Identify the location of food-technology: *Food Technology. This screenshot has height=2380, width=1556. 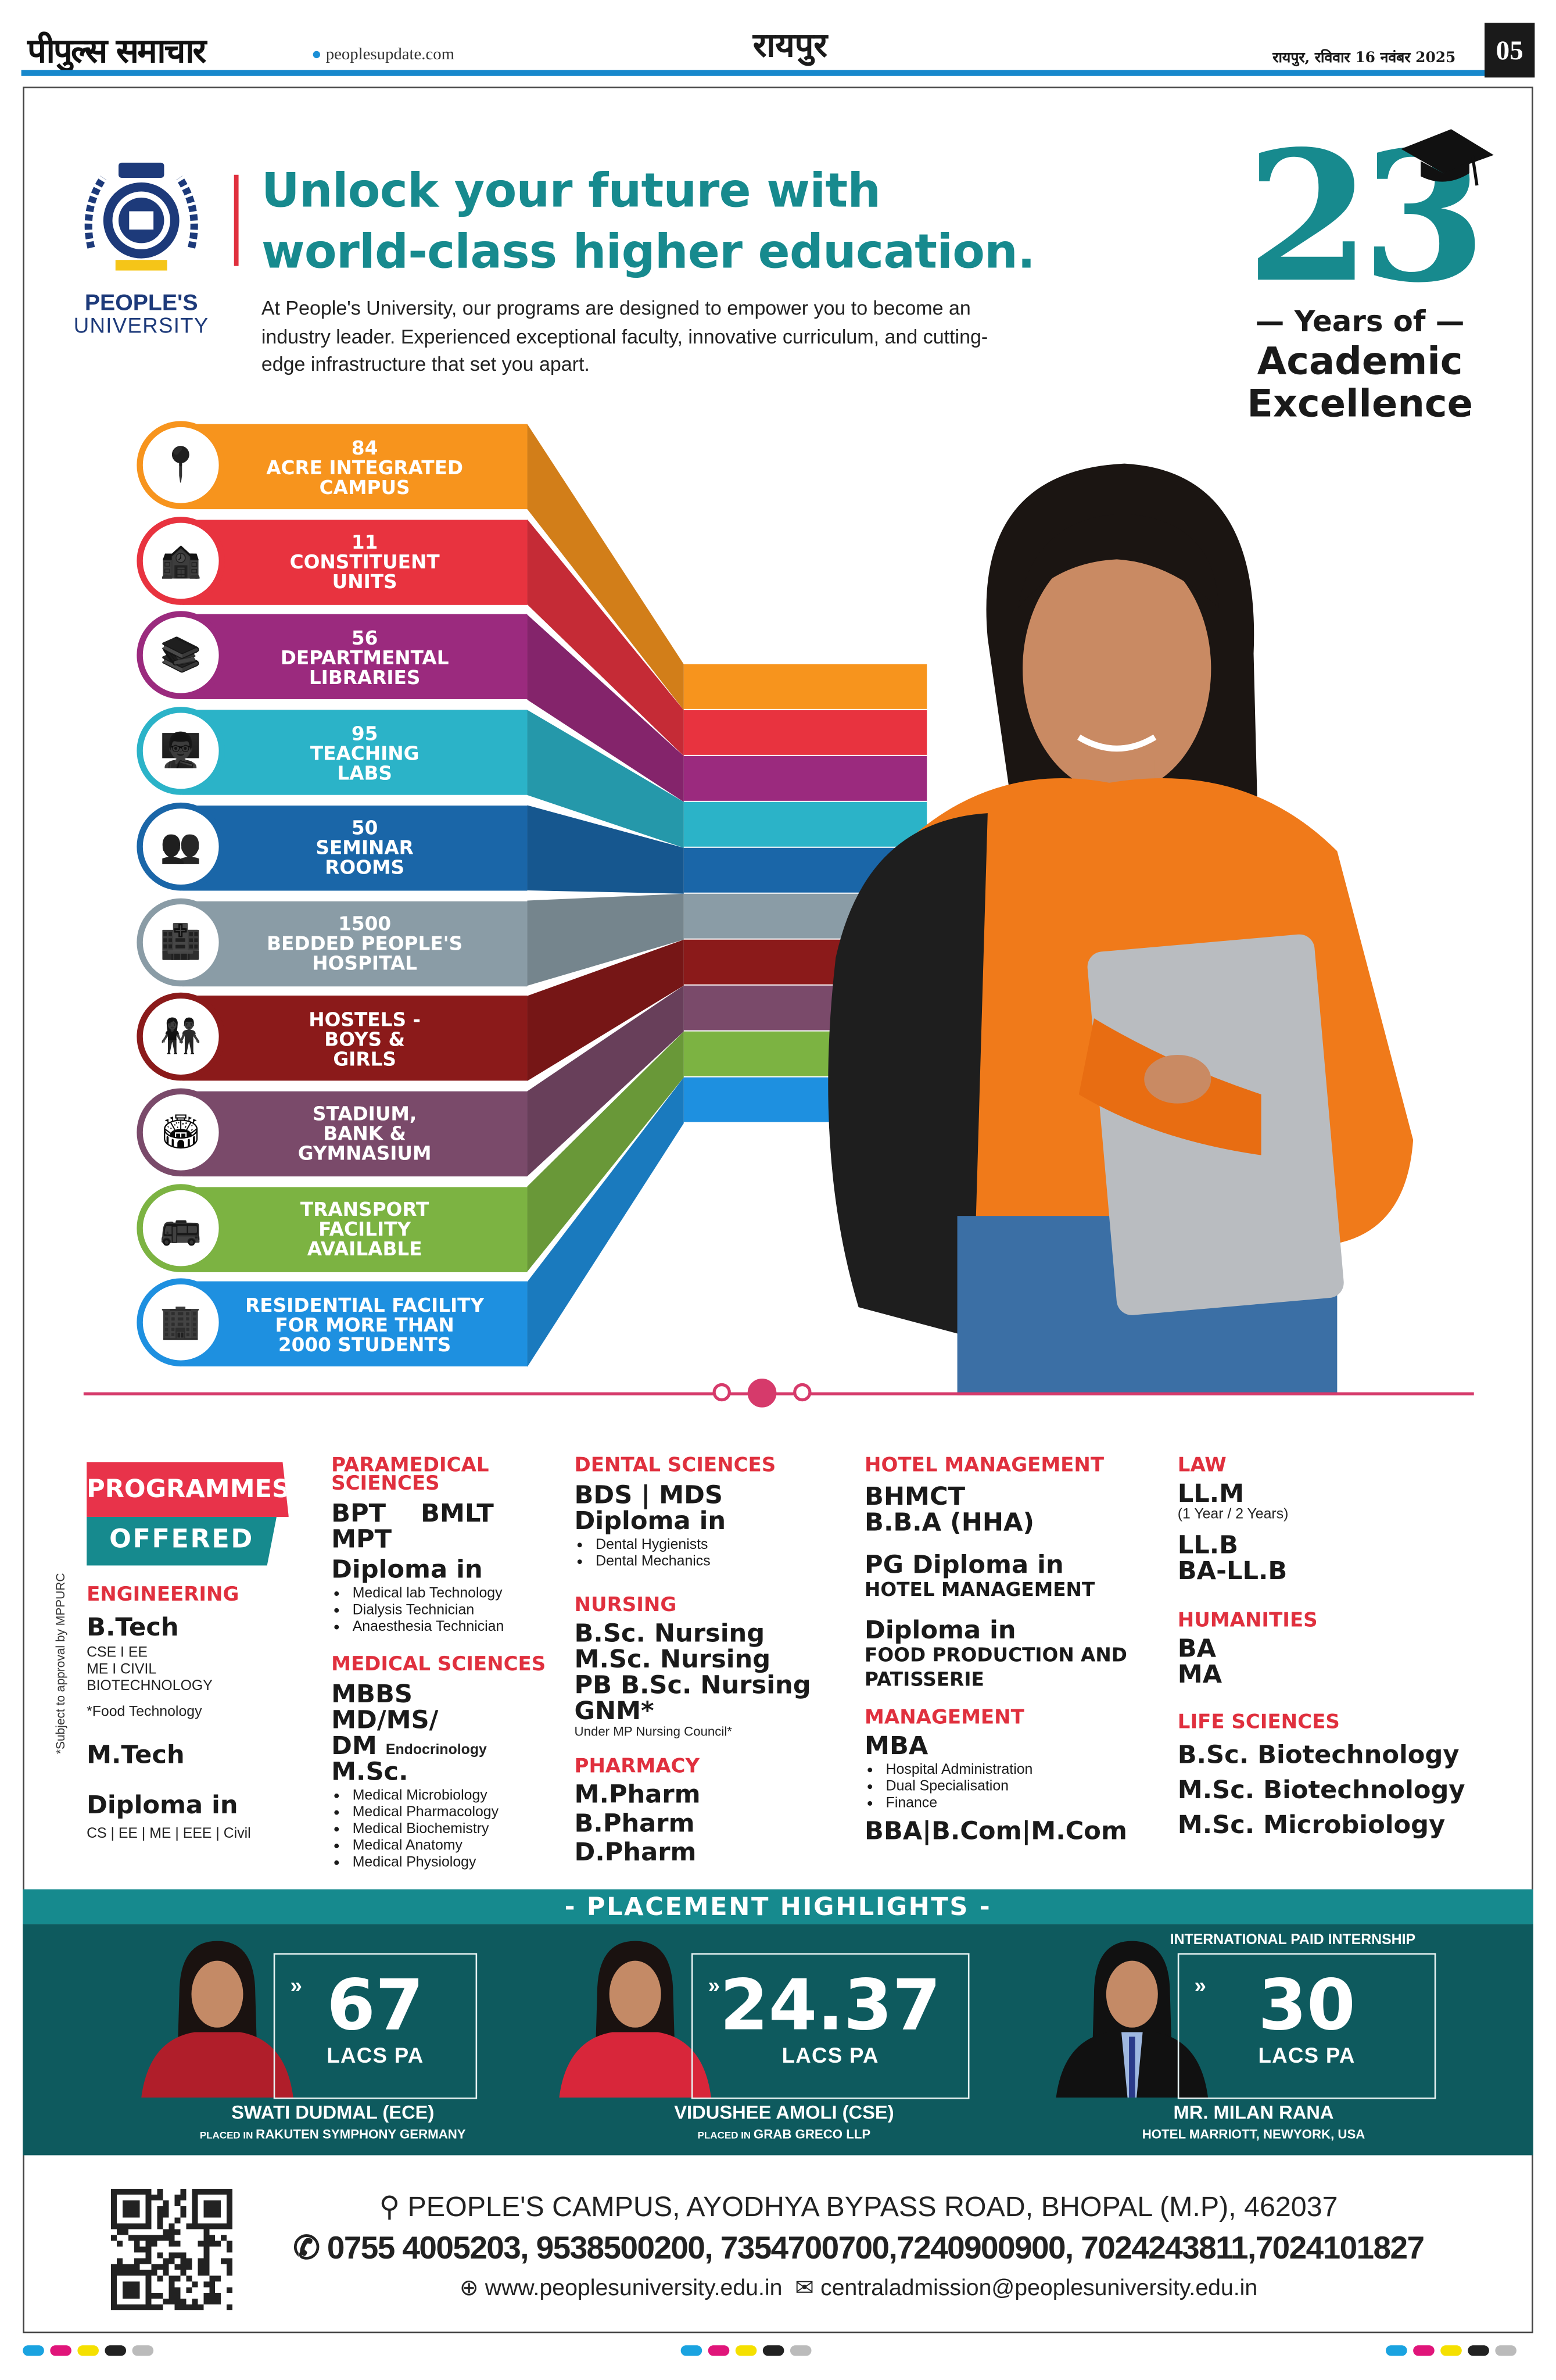
(144, 1712).